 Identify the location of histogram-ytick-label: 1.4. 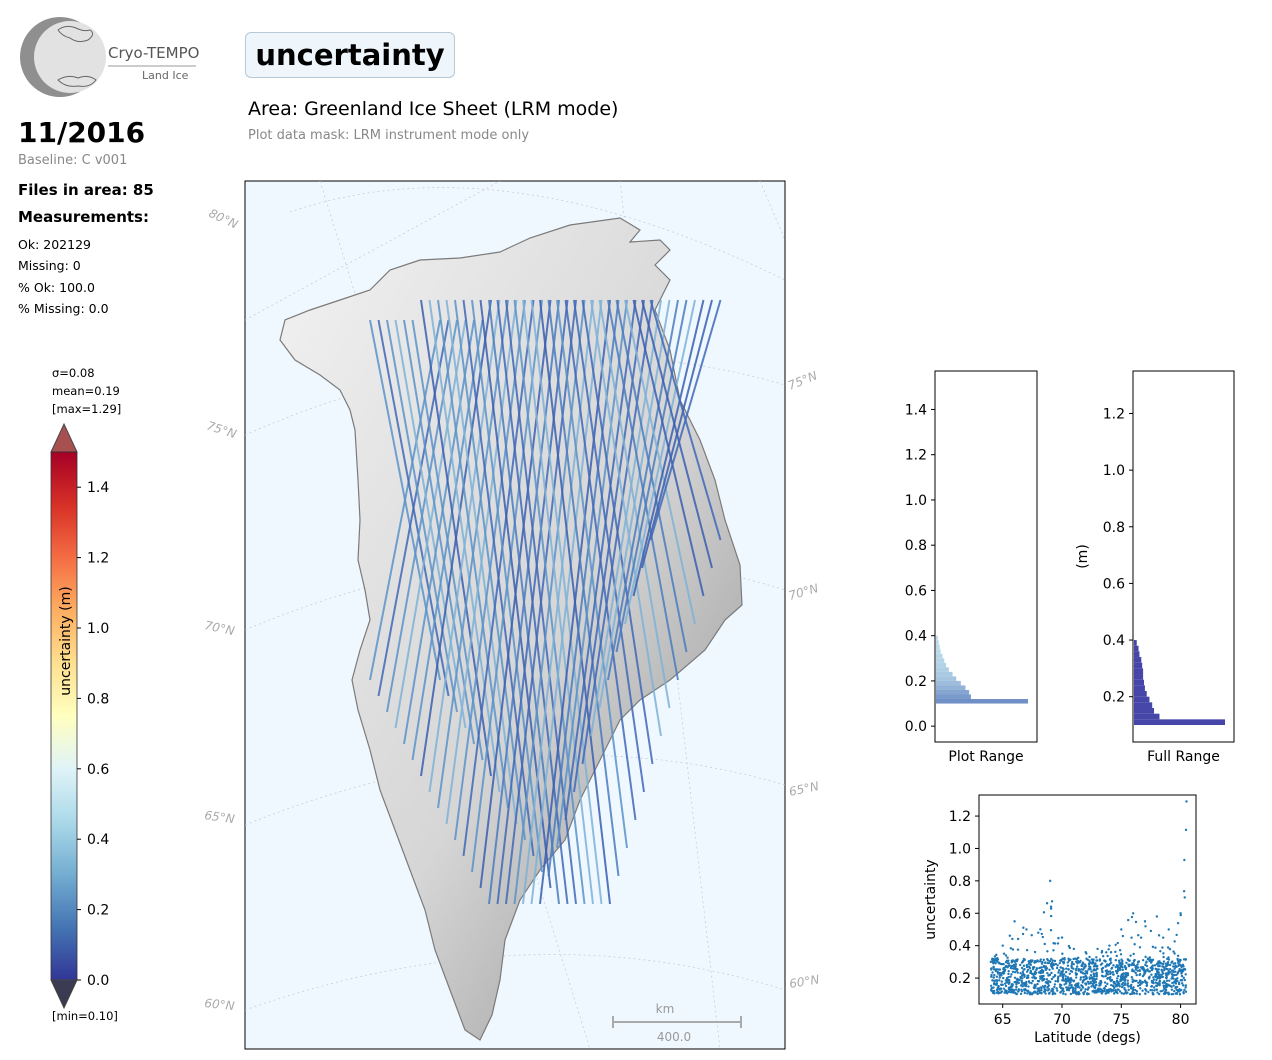
(916, 410).